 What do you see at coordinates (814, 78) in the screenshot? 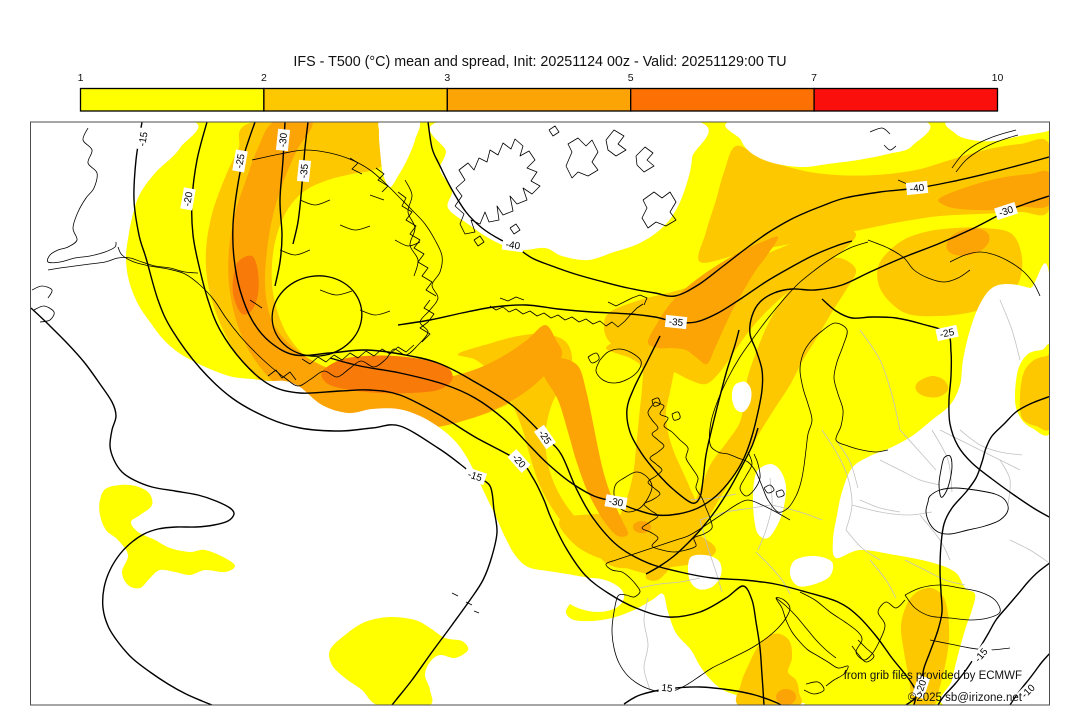
I see `svg-text: 7` at bounding box center [814, 78].